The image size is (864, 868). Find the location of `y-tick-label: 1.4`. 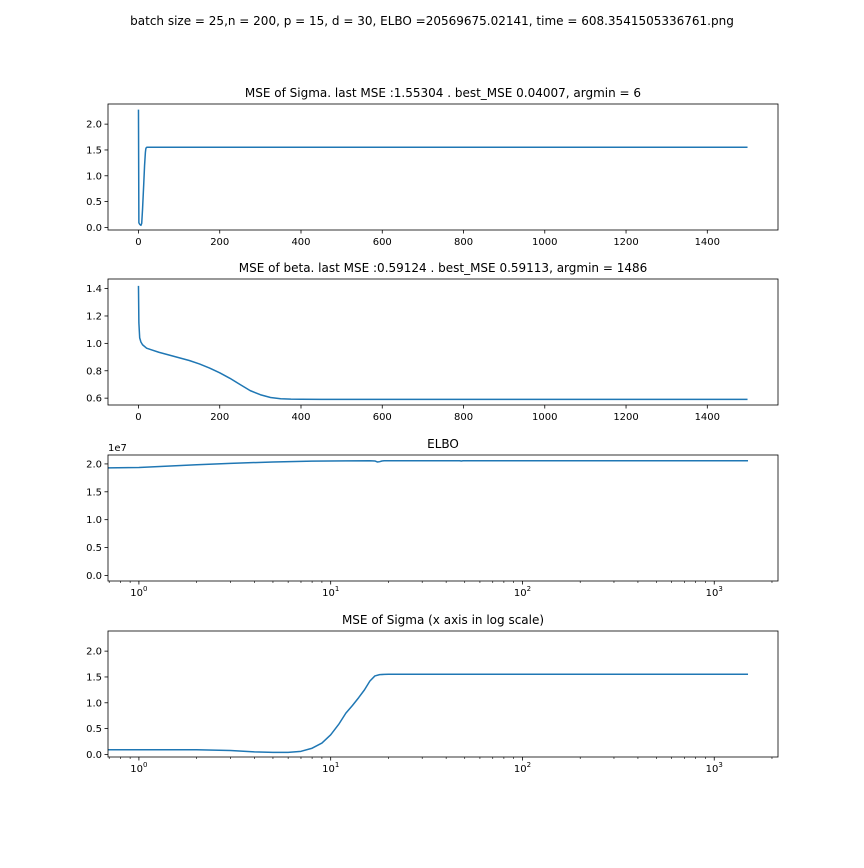

y-tick-label: 1.4 is located at coordinates (94, 289).